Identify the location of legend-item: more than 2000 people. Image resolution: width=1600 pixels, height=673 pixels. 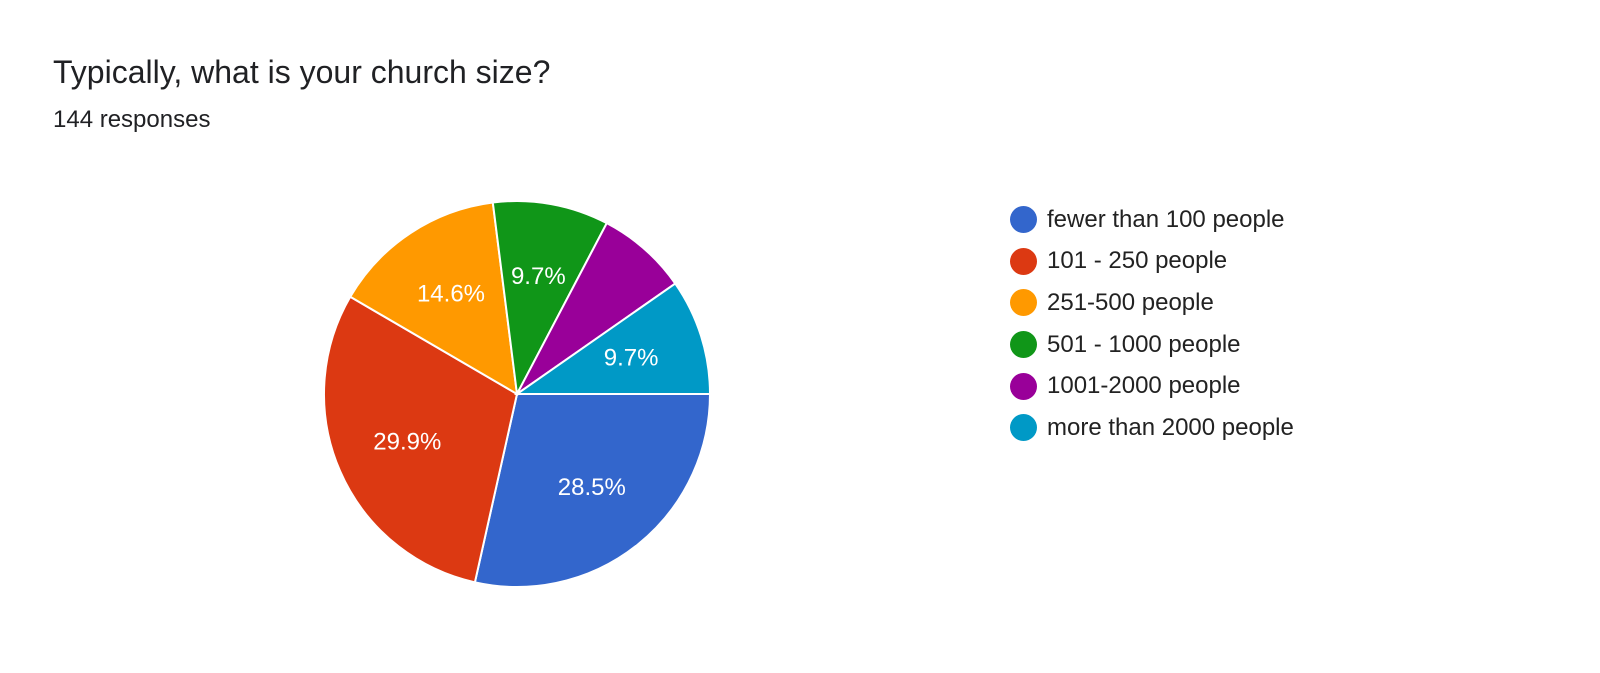
(1152, 428).